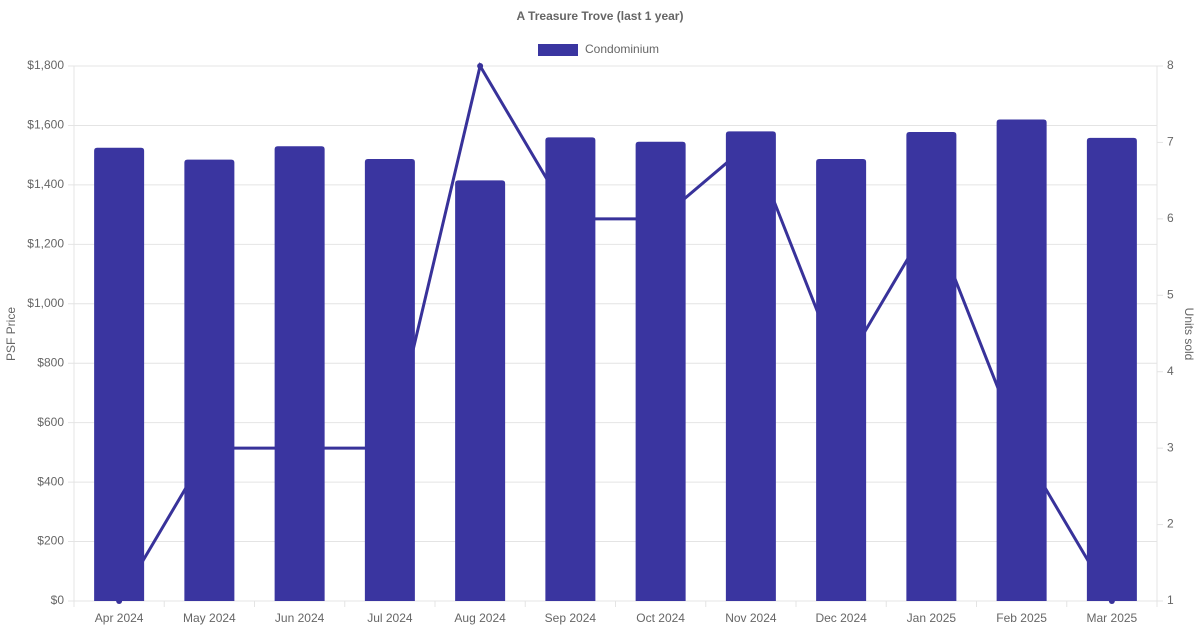  I want to click on line-point, so click(480, 66).